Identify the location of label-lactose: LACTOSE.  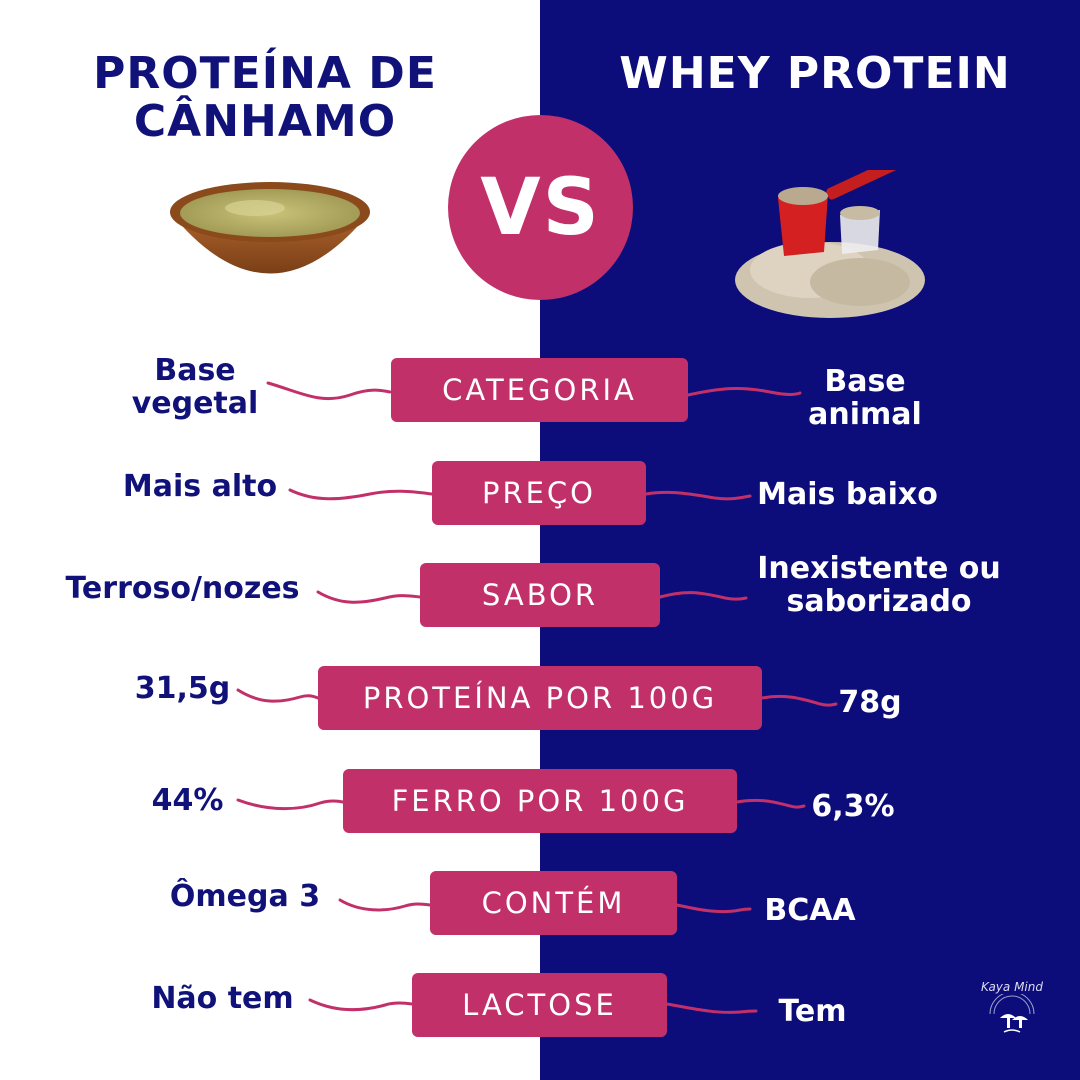
(539, 1005).